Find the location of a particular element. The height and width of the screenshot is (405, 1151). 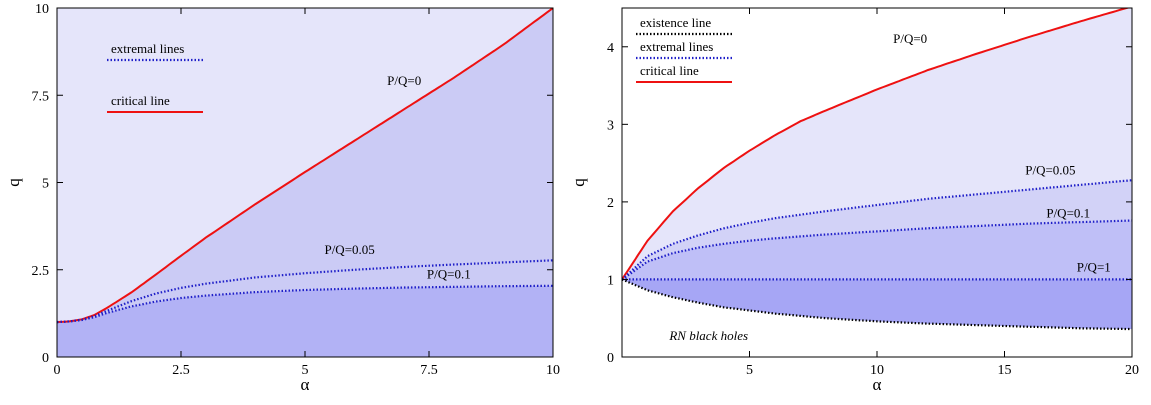

x-tick-label: 0 is located at coordinates (57, 370).